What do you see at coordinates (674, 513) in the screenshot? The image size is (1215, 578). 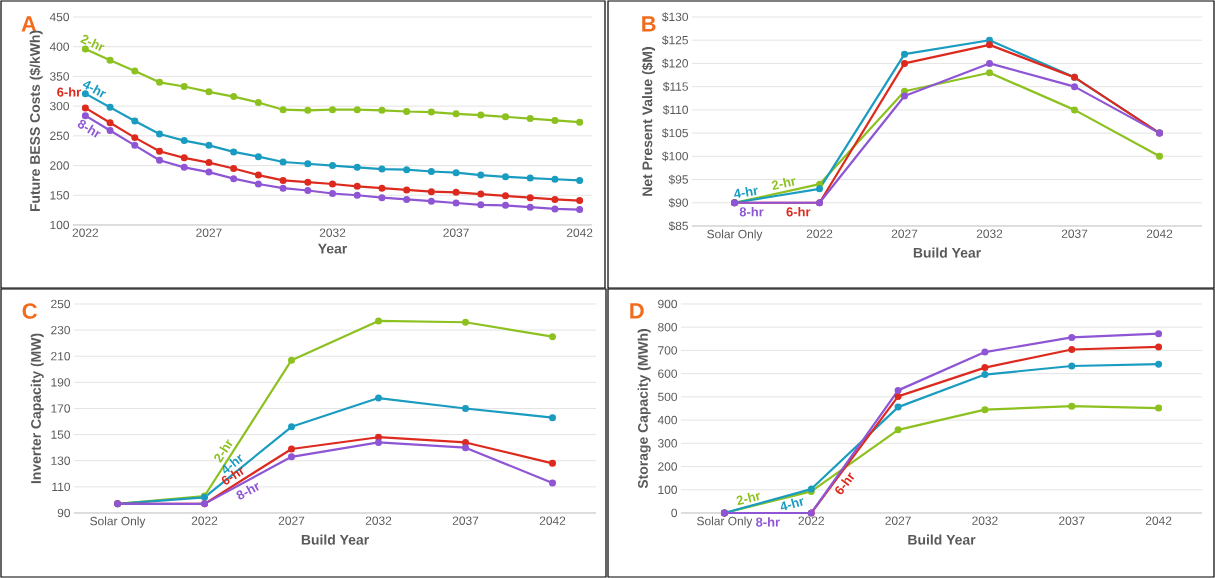 I see `y-tick-label: 0` at bounding box center [674, 513].